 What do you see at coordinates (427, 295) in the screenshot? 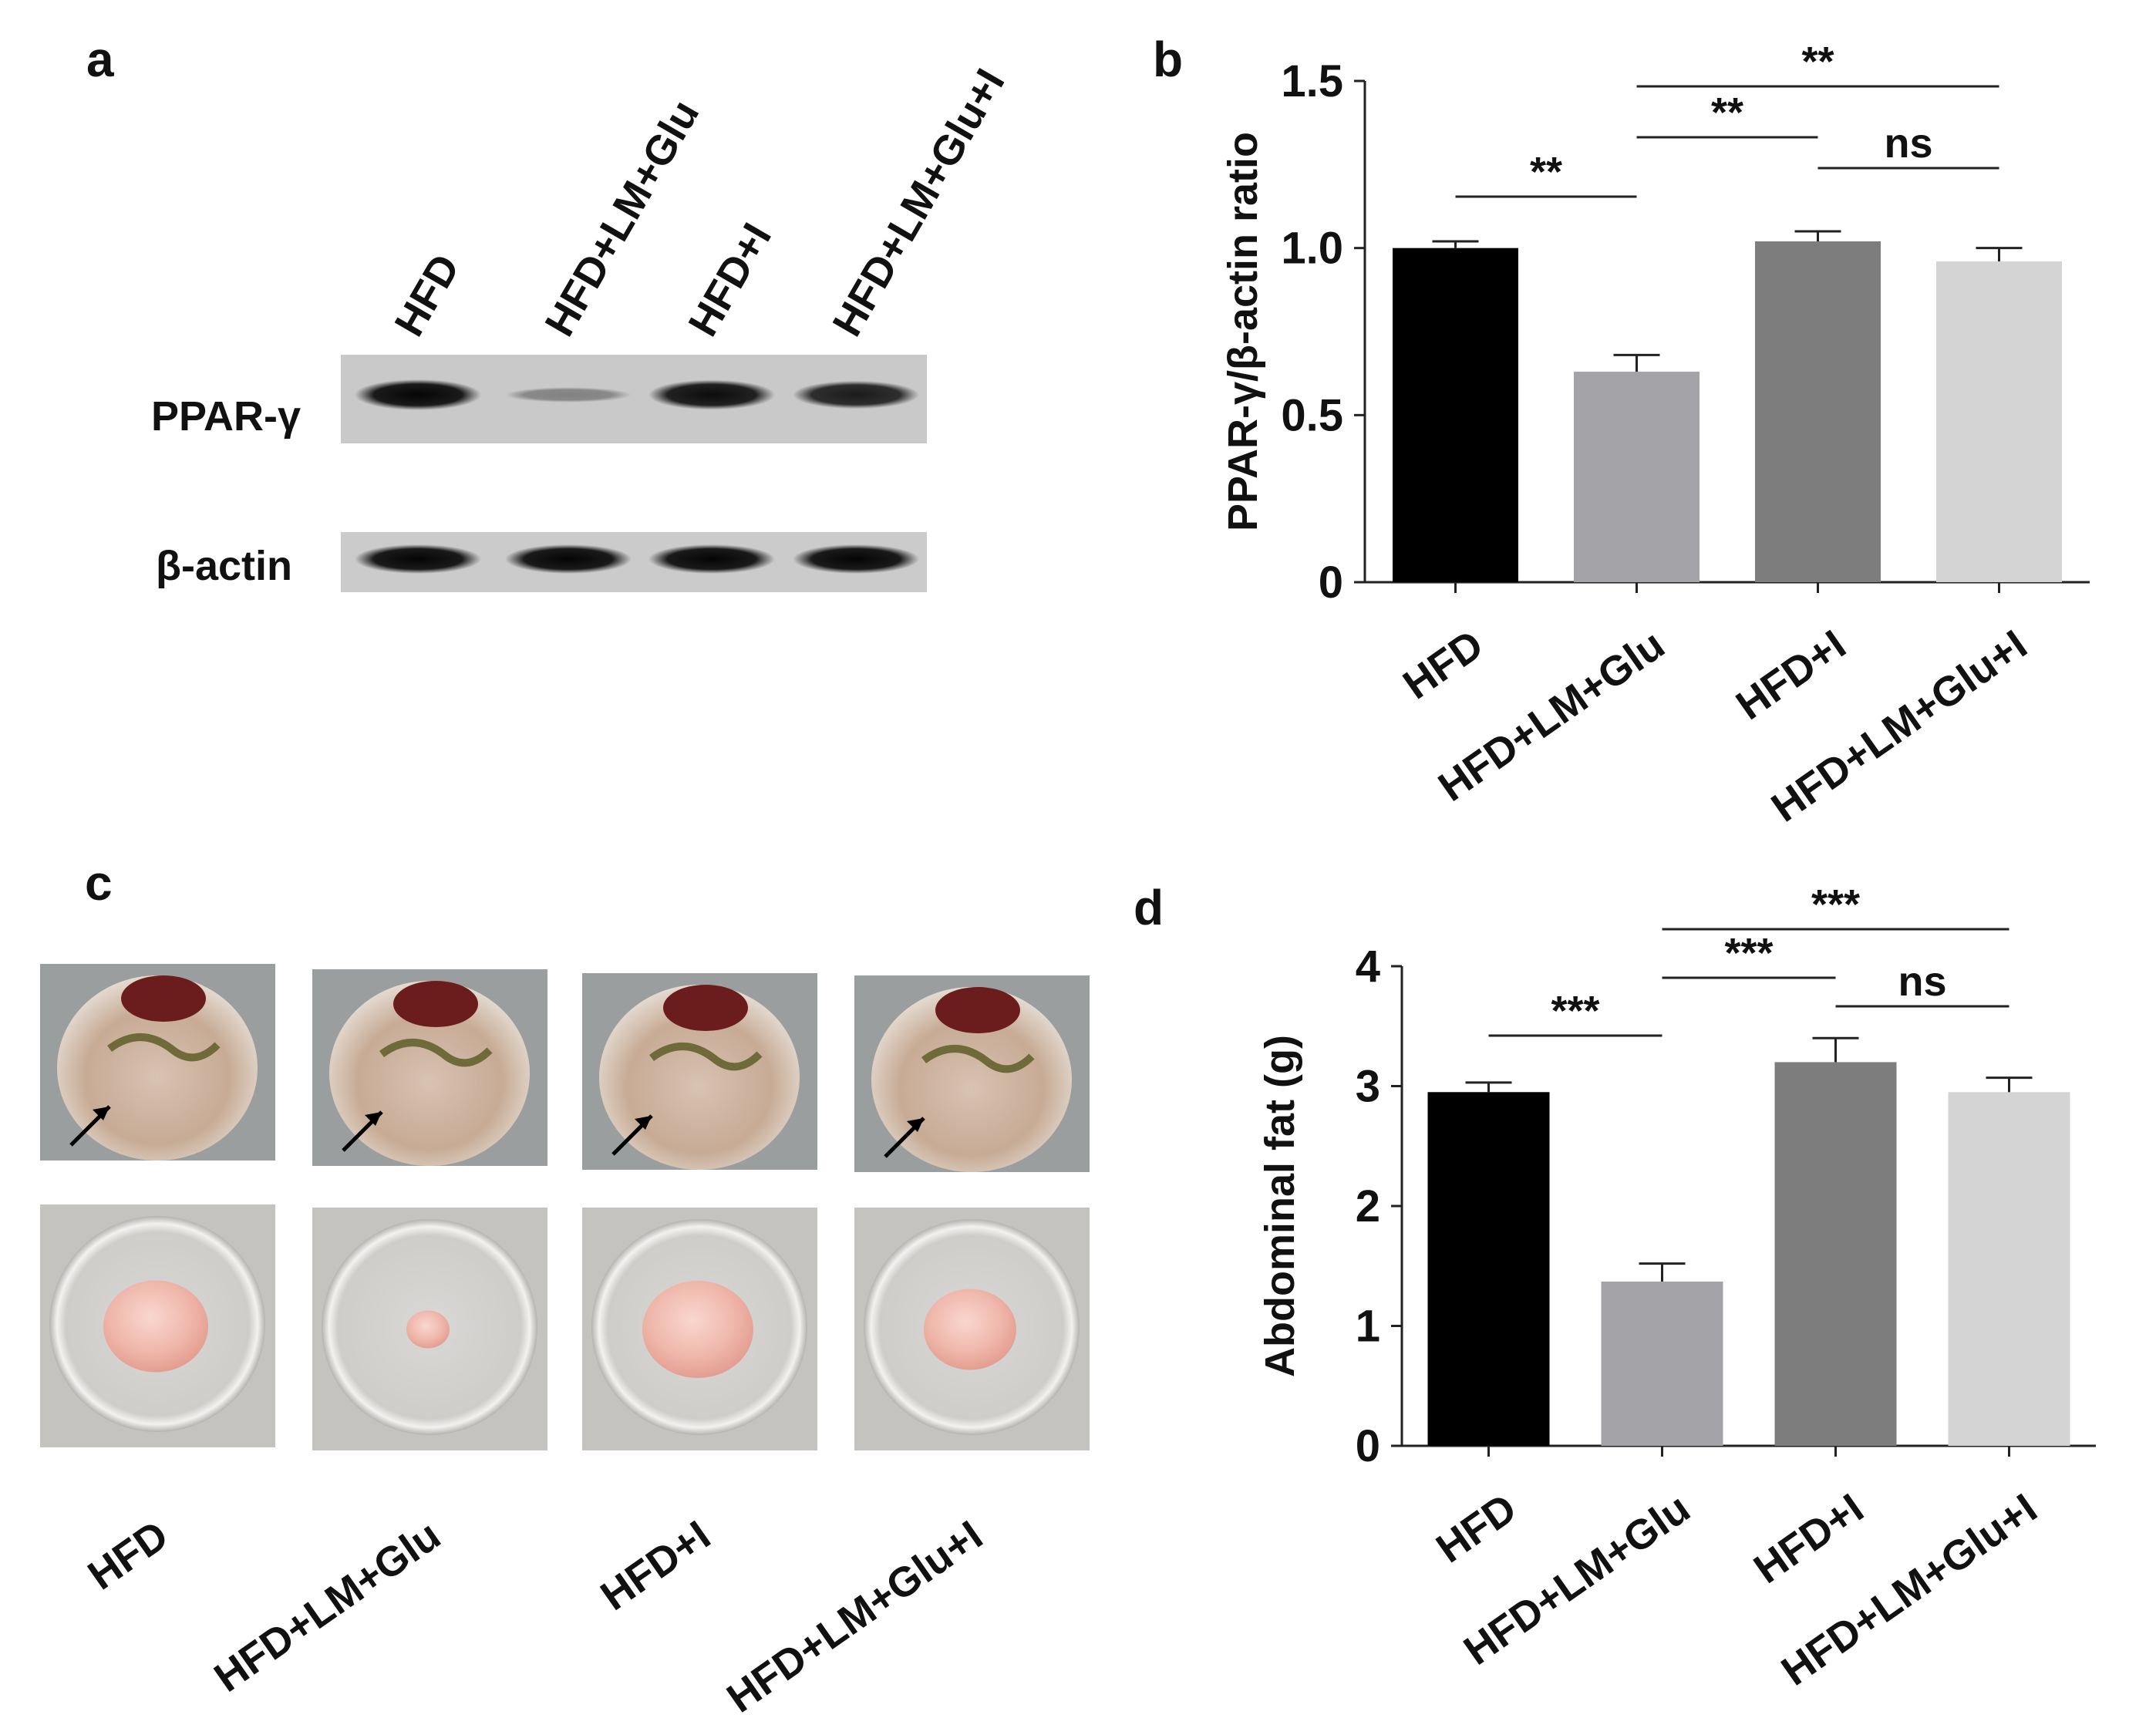
I see `lane-label: HFD` at bounding box center [427, 295].